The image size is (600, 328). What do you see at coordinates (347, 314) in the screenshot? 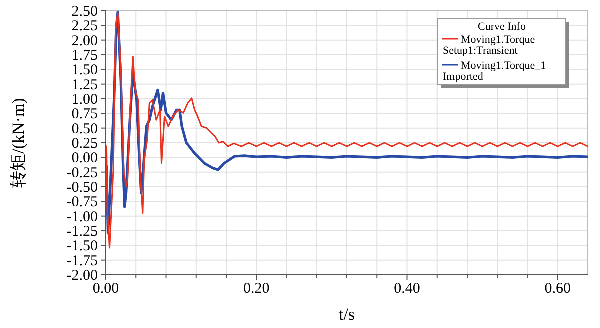
I see `x-axis-title: t/s` at bounding box center [347, 314].